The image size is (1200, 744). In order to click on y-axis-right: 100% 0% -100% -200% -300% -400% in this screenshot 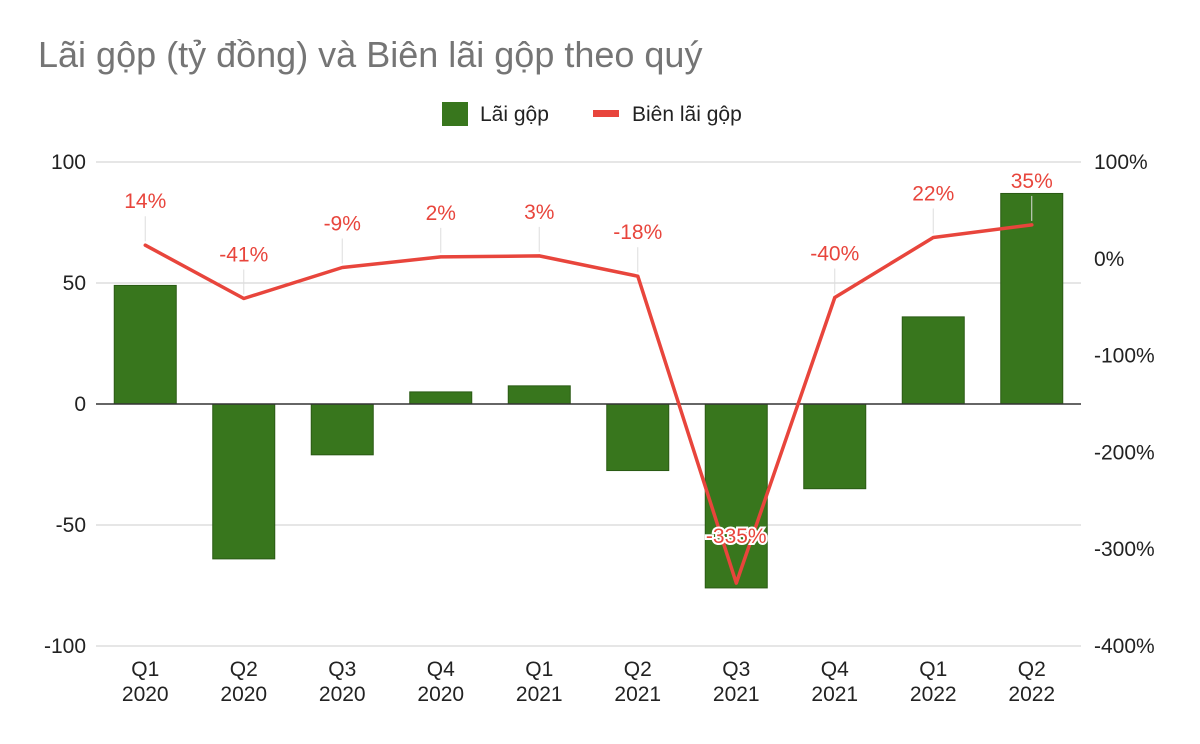, I will do `click(1124, 404)`.